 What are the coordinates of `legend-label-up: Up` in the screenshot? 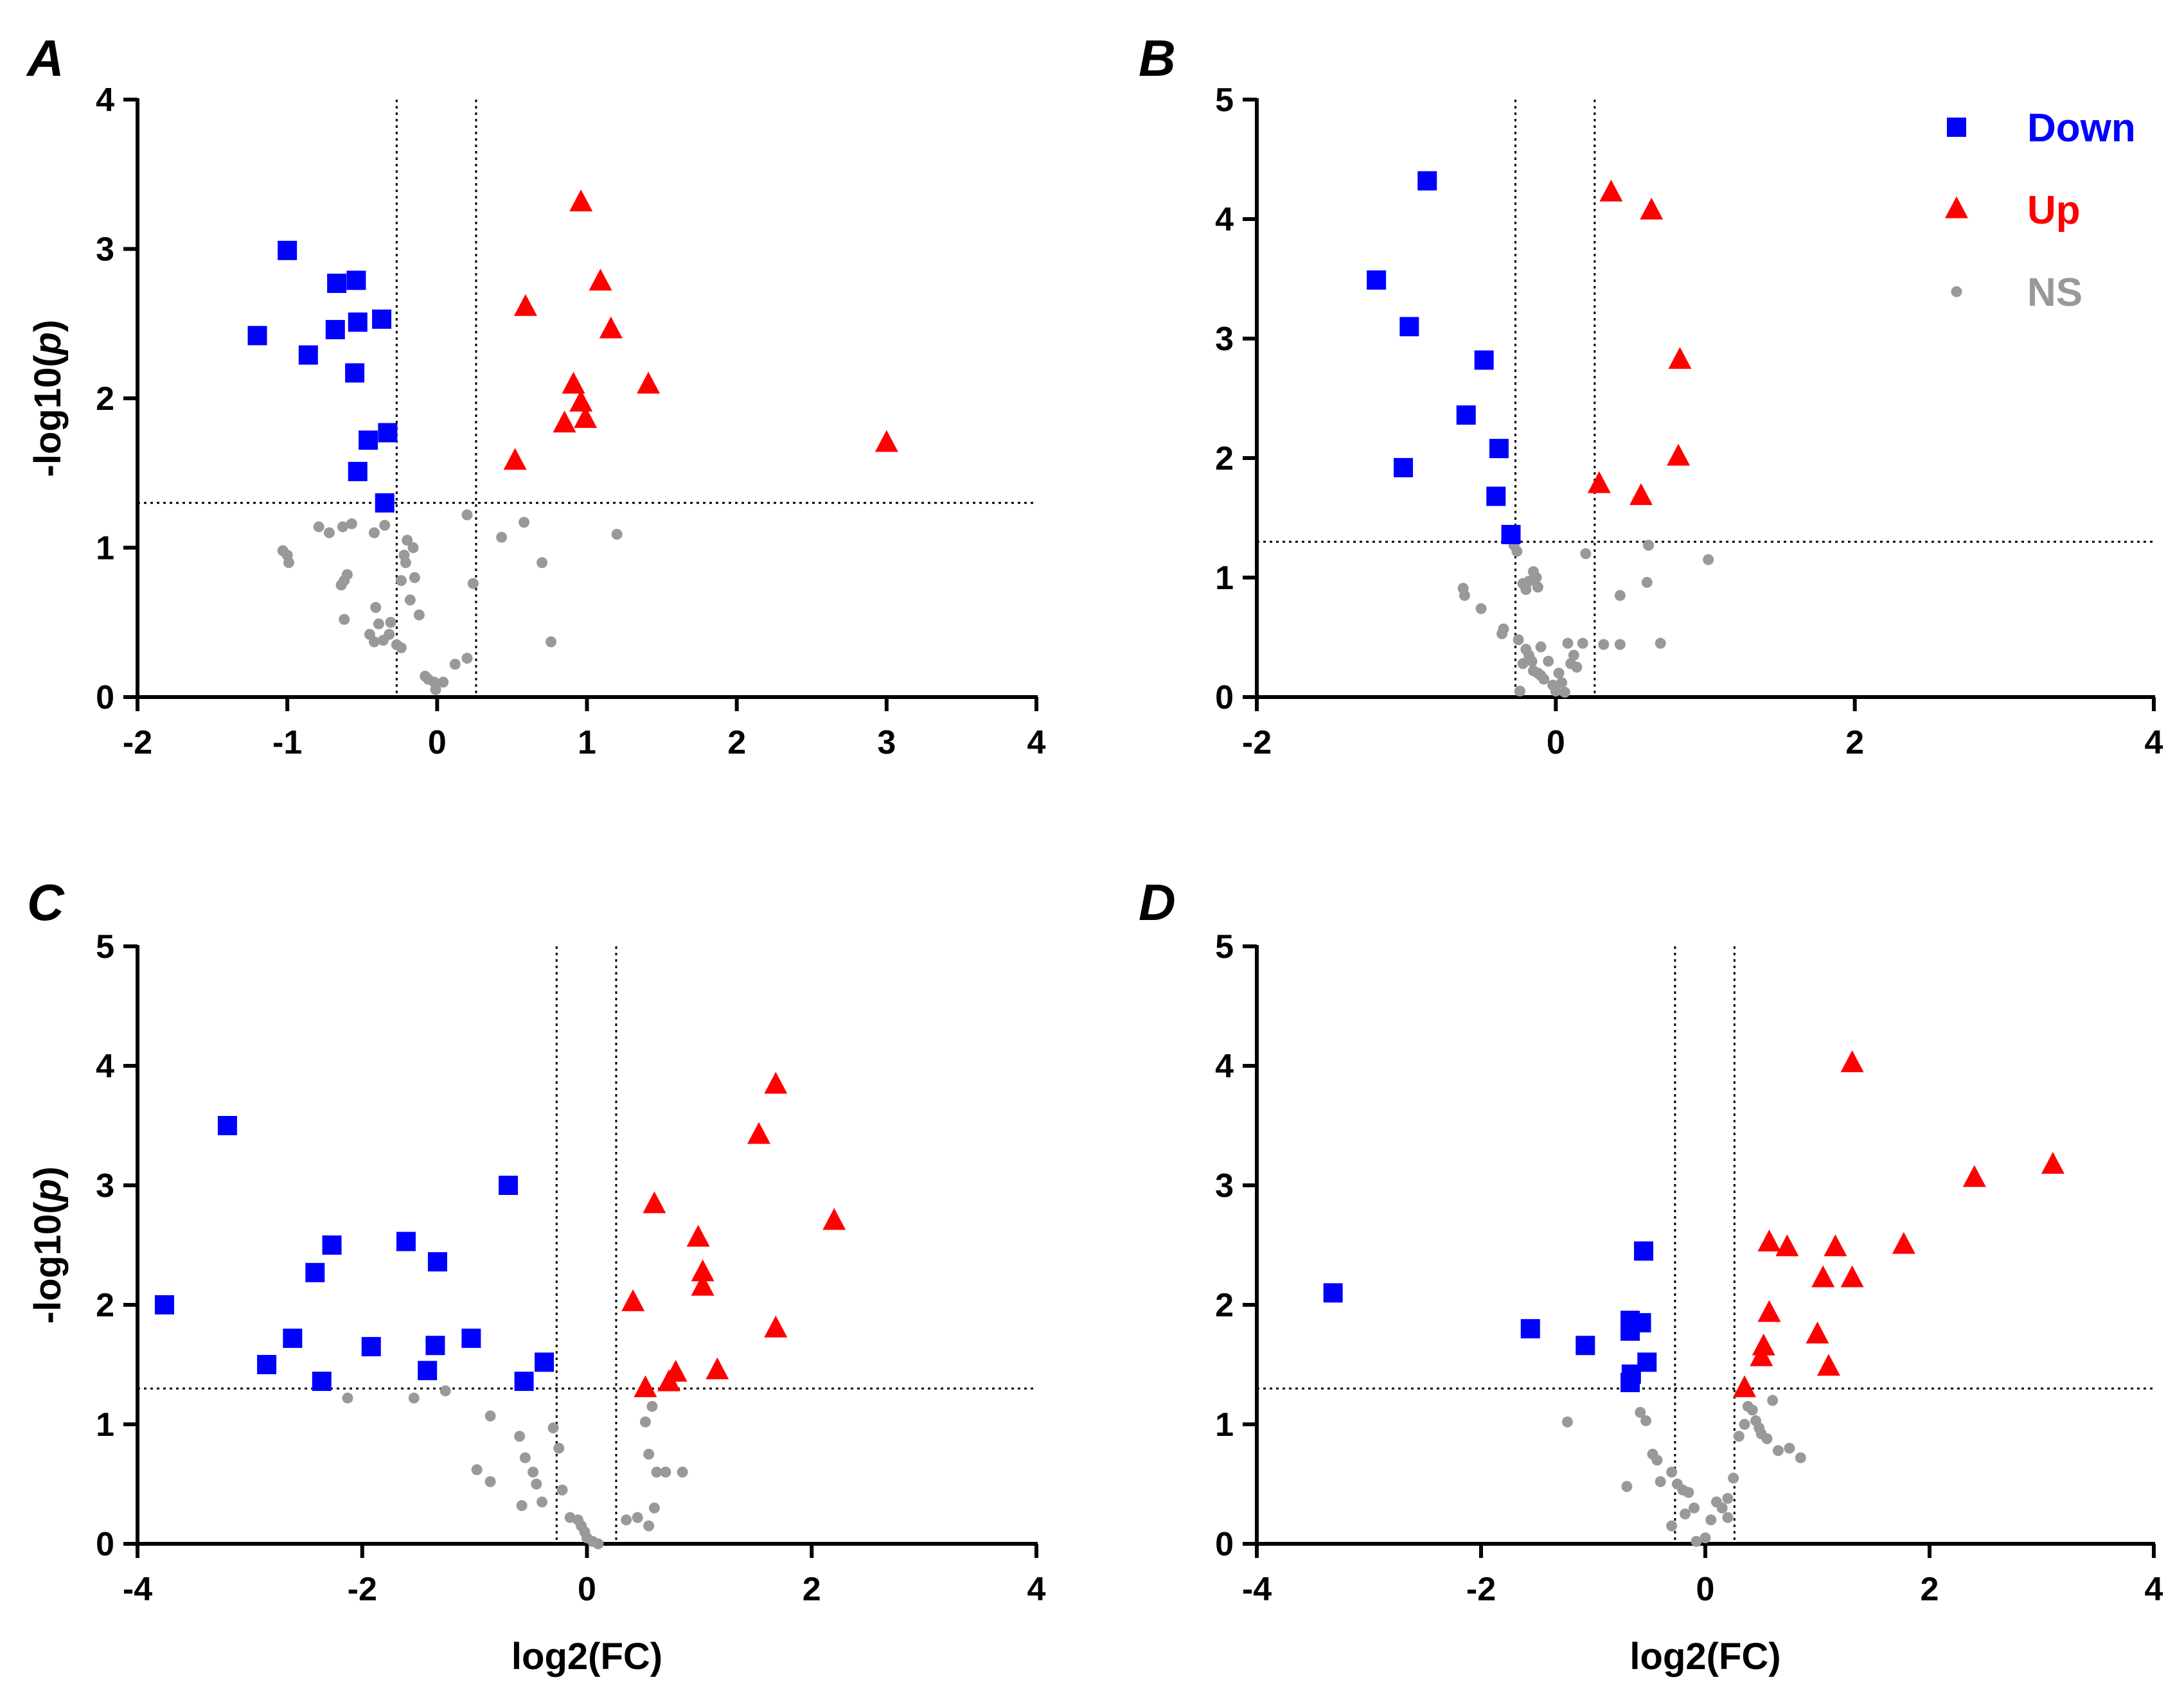 It's located at (2054, 210).